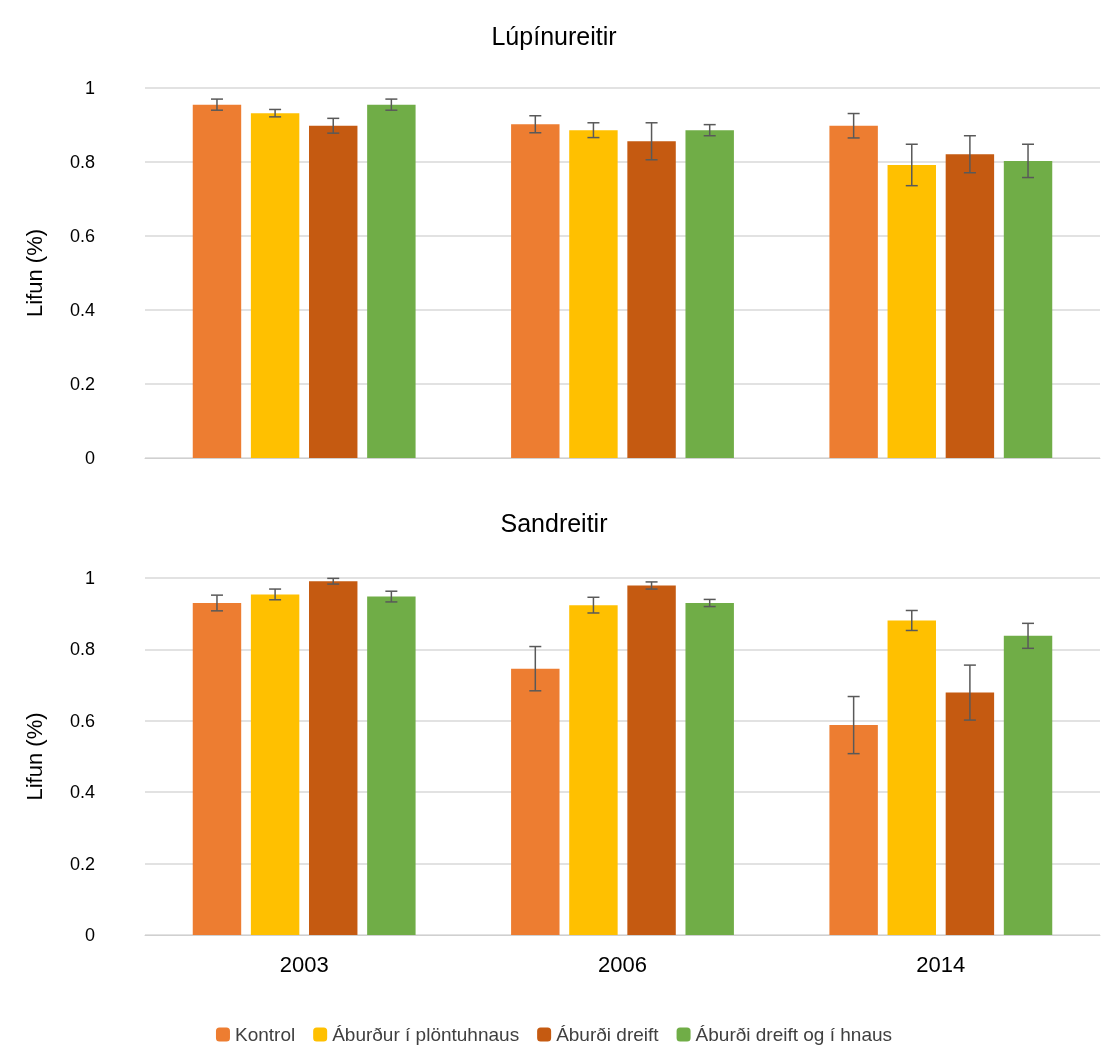  Describe the element at coordinates (941, 964) in the screenshot. I see `x-tick-label: 2014` at that location.